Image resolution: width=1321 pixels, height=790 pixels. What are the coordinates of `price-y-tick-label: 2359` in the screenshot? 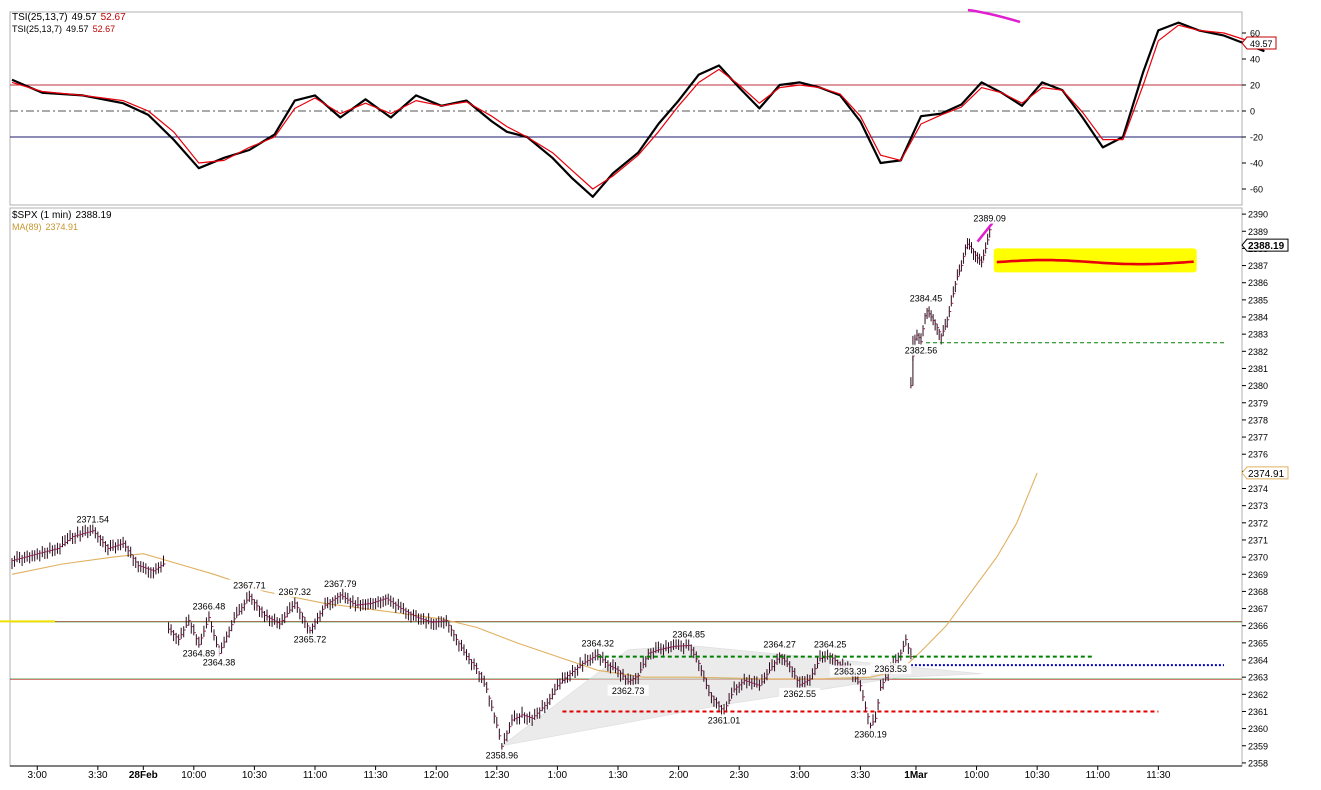 It's located at (1258, 746).